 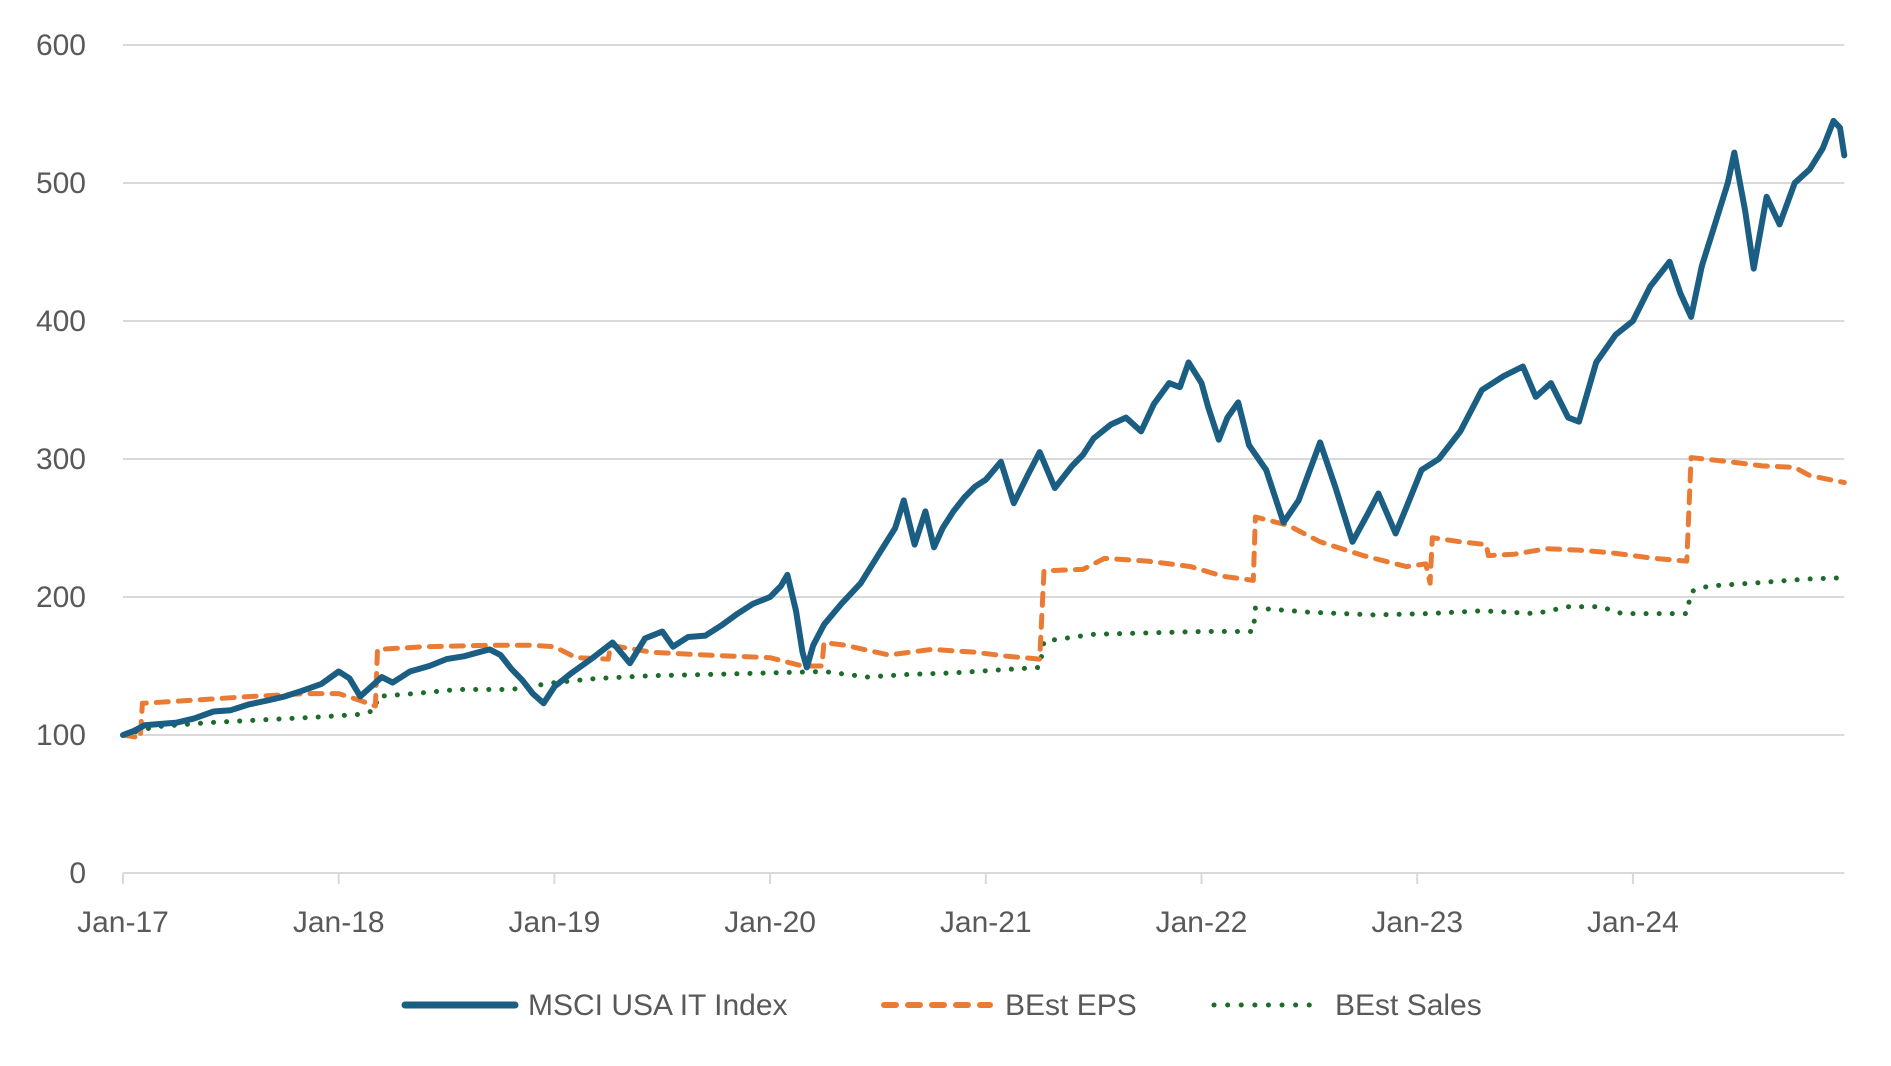 I want to click on x-tick-label: Jan-20, so click(x=770, y=922).